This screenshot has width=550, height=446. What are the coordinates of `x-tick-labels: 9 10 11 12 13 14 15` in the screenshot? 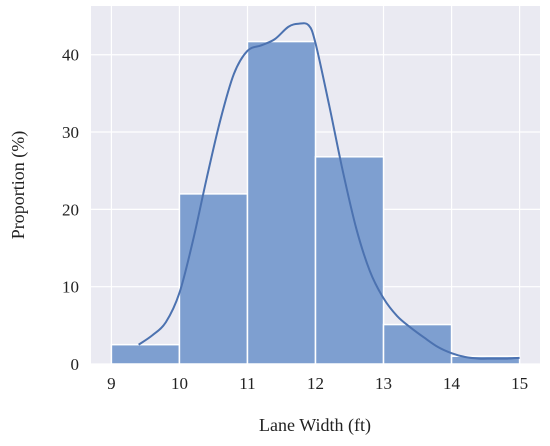 It's located at (317, 383).